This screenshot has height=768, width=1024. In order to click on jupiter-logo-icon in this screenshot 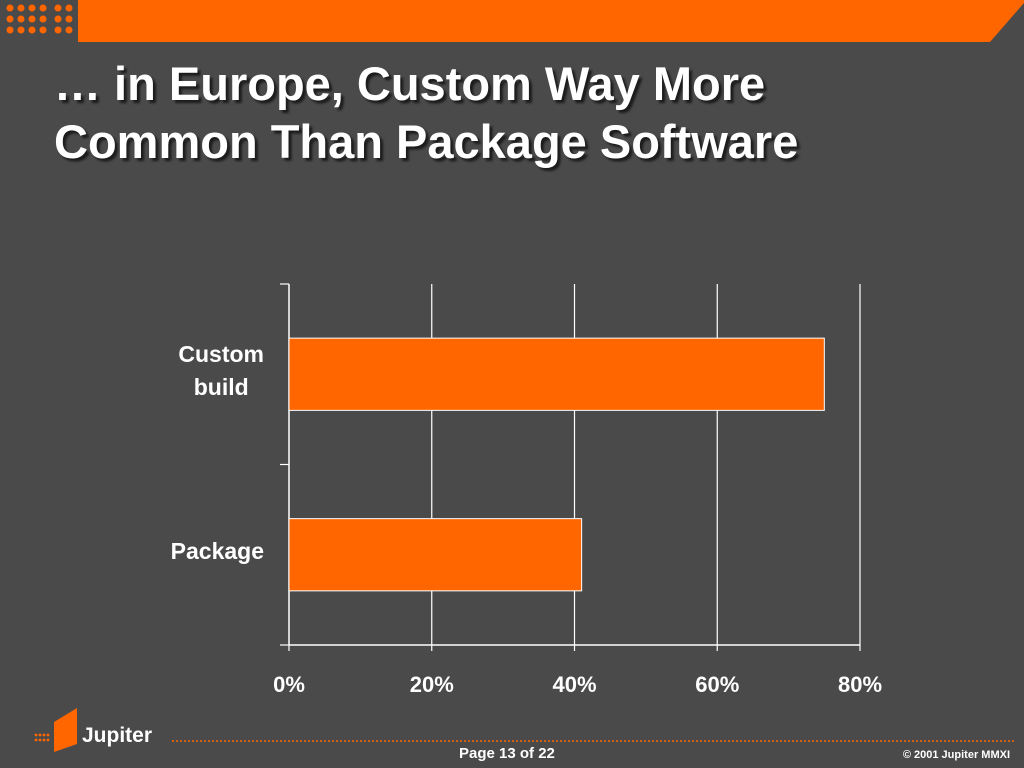, I will do `click(55, 730)`.